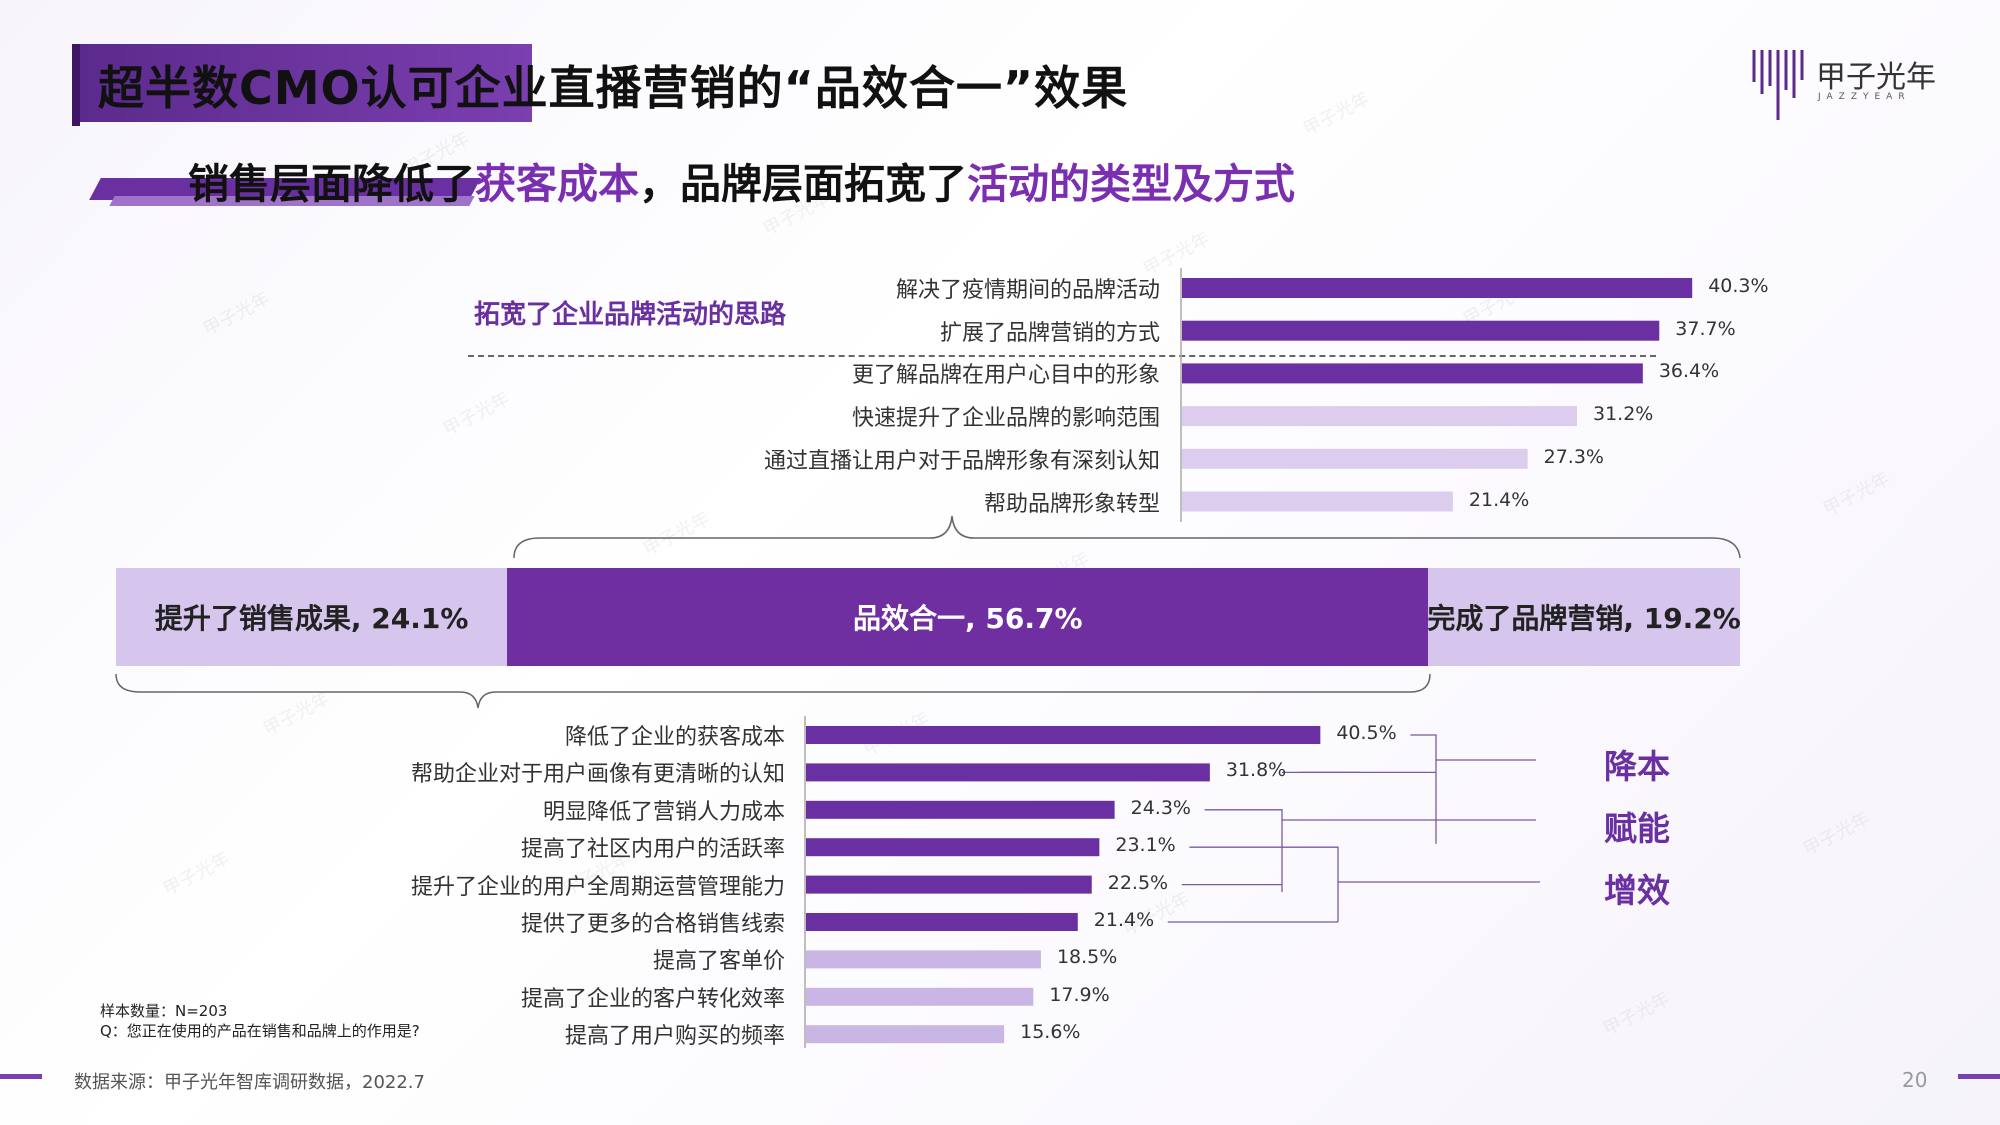  Describe the element at coordinates (773, 691) in the screenshot. I see `bottom-brace` at that location.